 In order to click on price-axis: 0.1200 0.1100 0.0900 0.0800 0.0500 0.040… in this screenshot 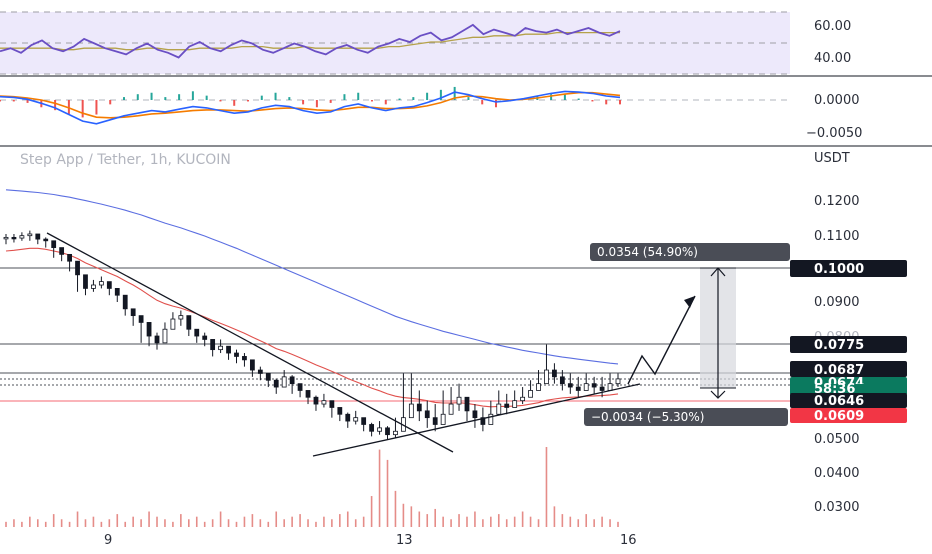, I will do `click(837, 354)`.